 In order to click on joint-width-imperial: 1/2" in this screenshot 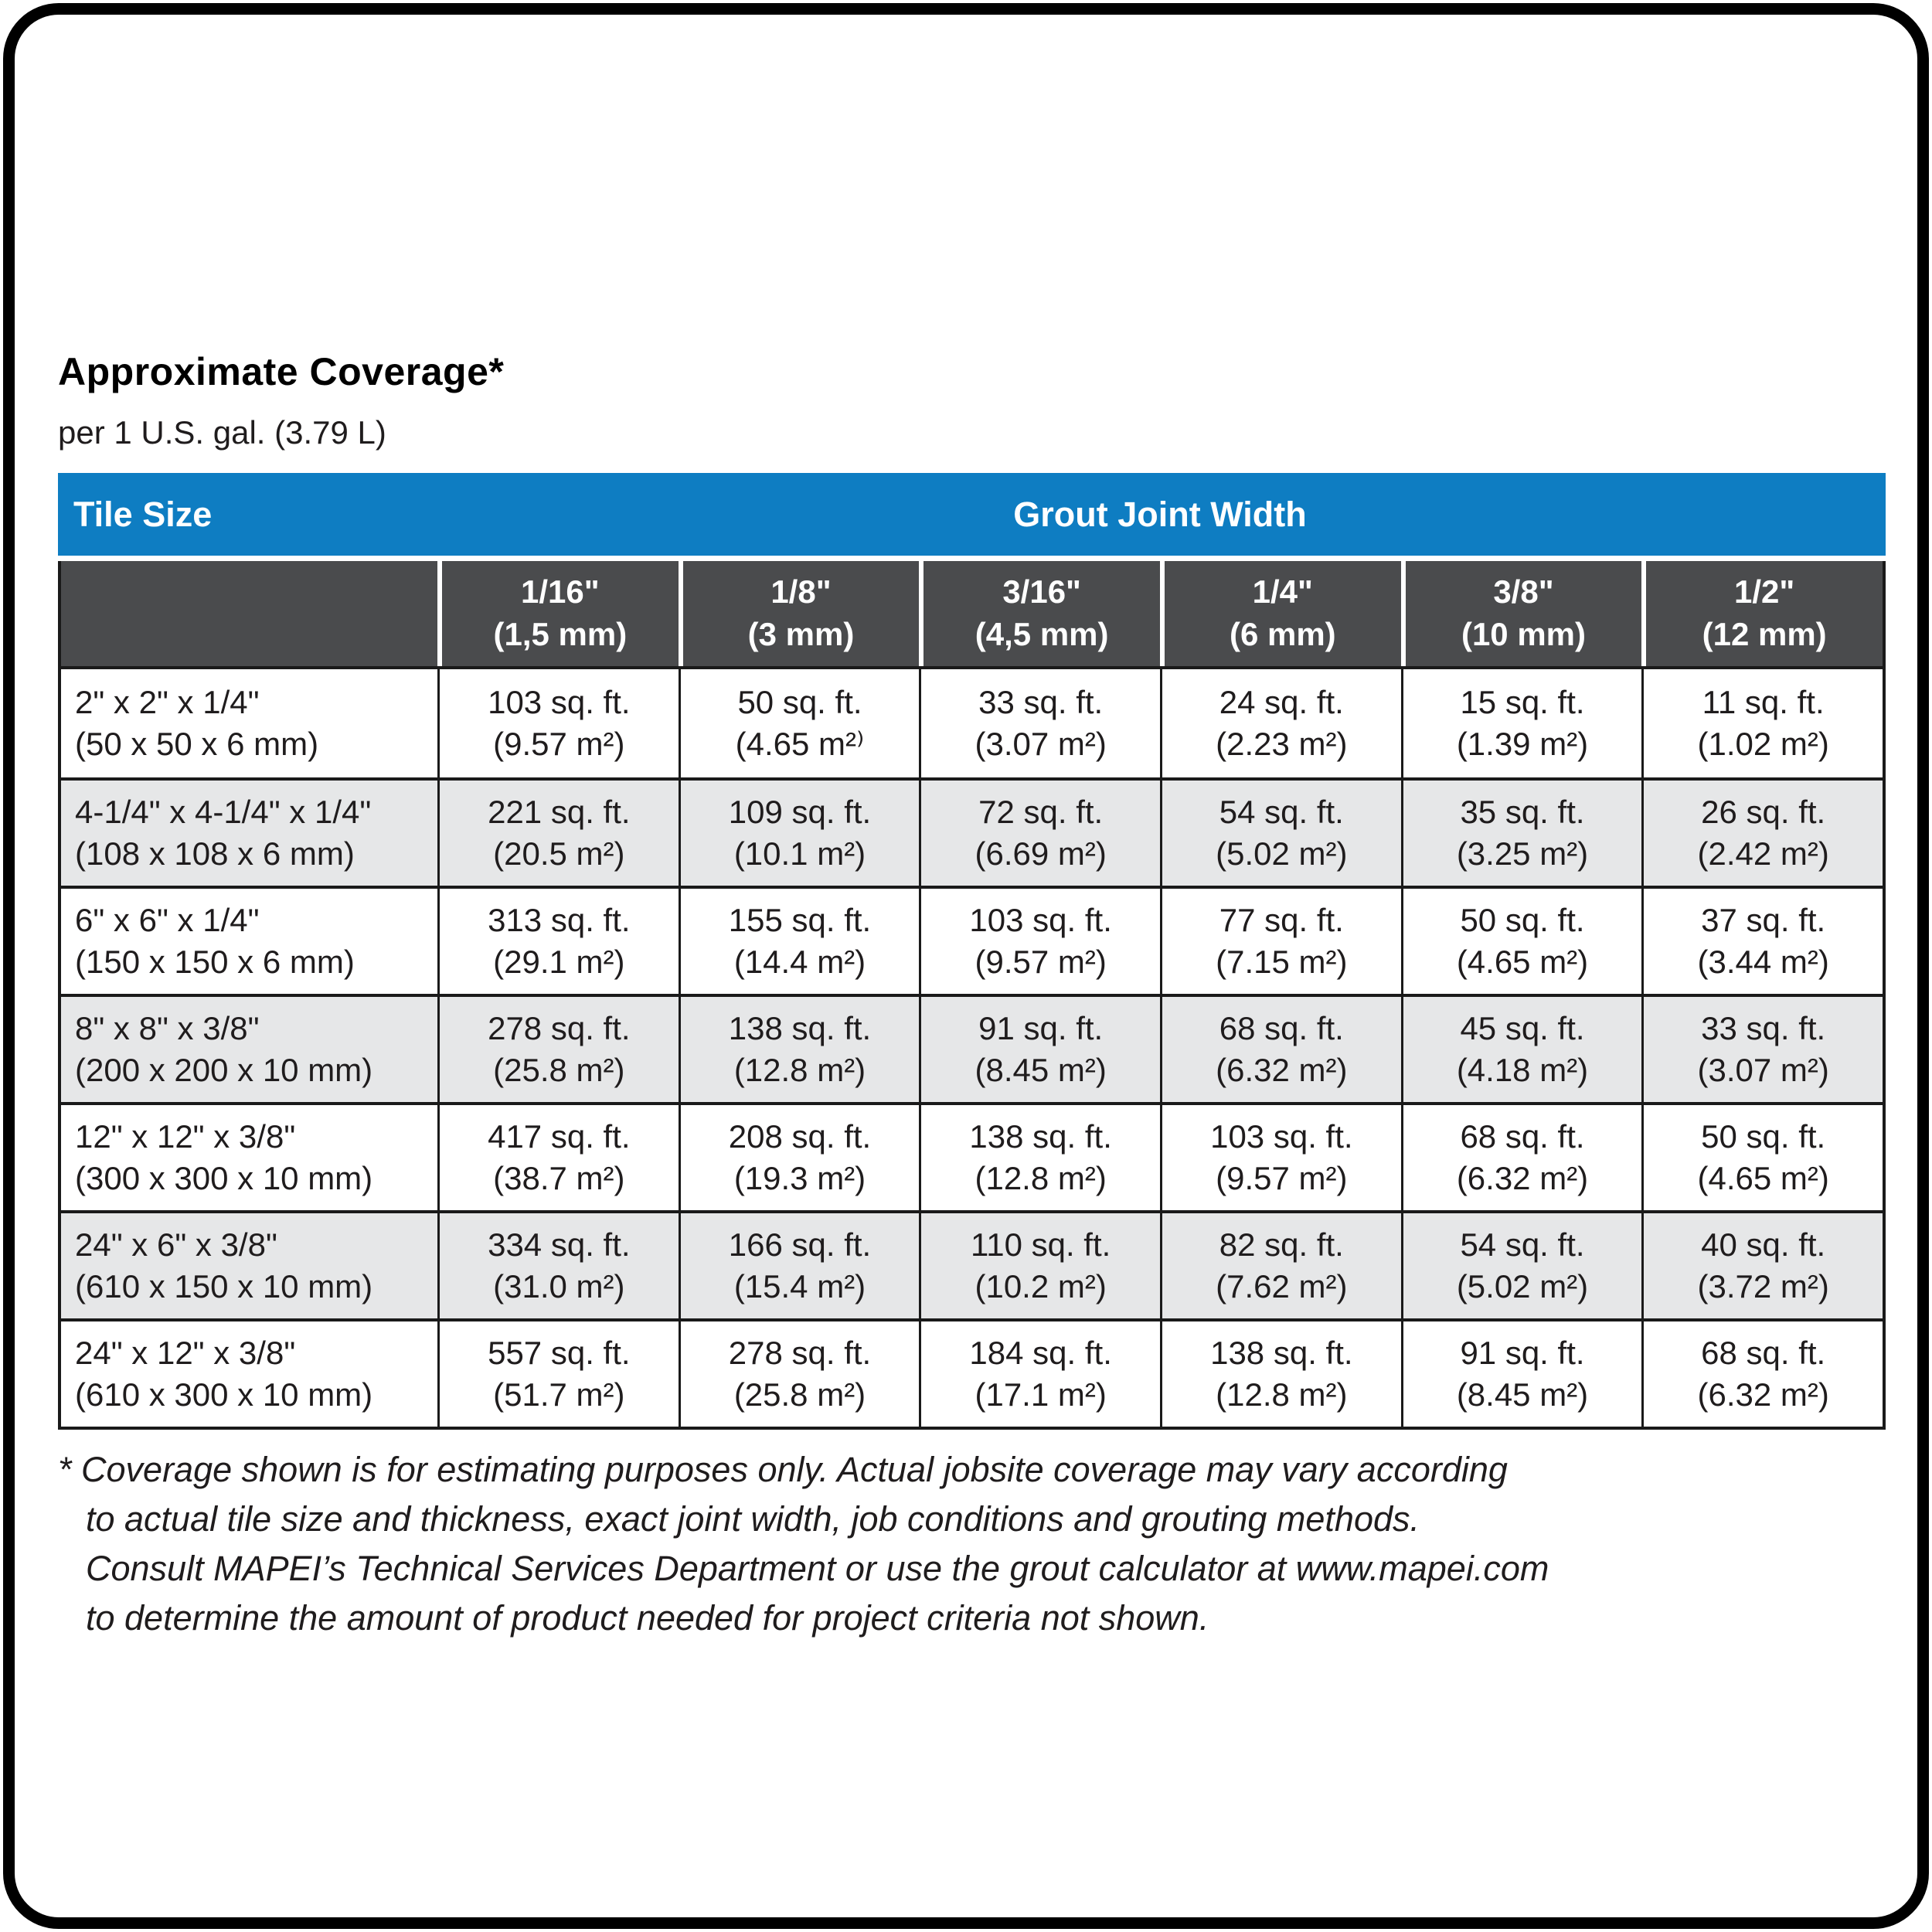, I will do `click(1765, 592)`.